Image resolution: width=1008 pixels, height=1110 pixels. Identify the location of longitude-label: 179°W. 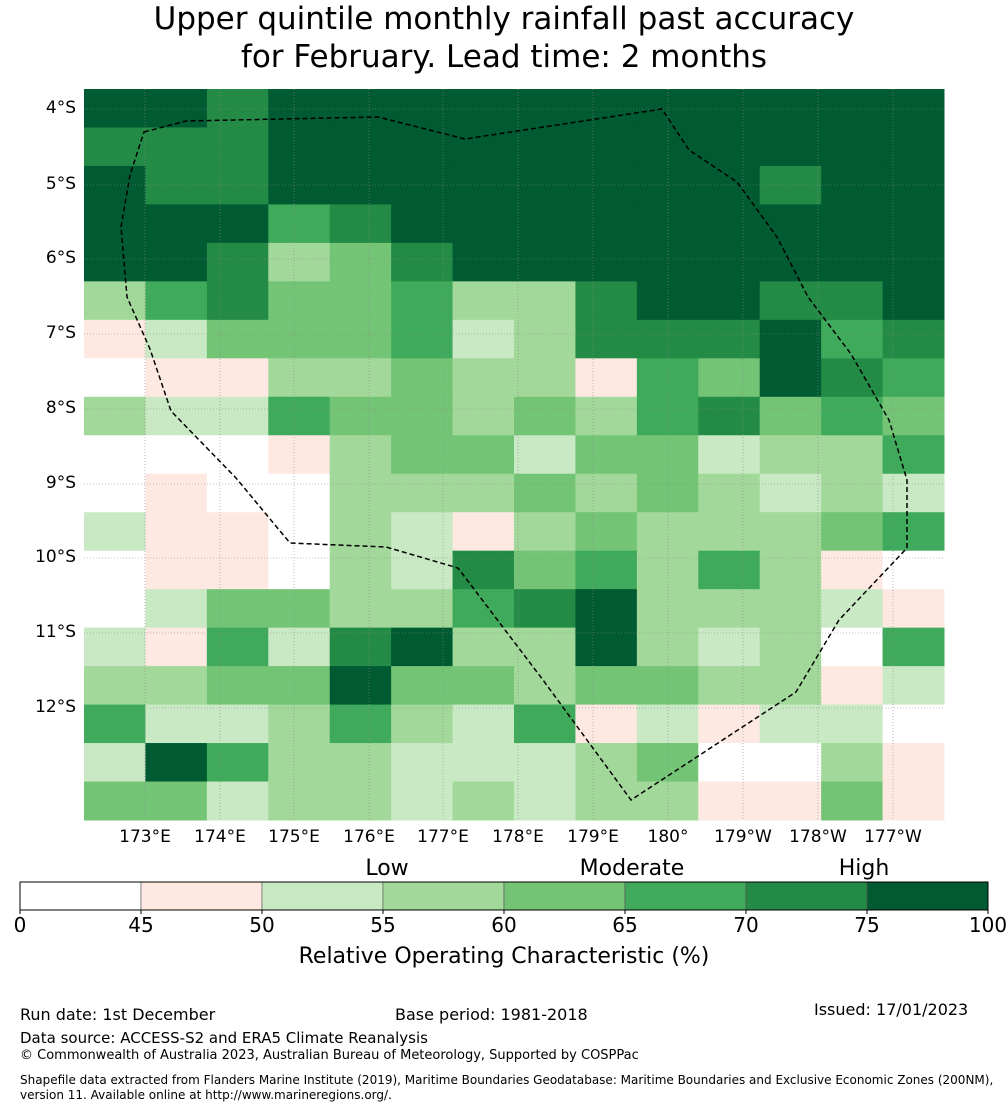
(743, 837).